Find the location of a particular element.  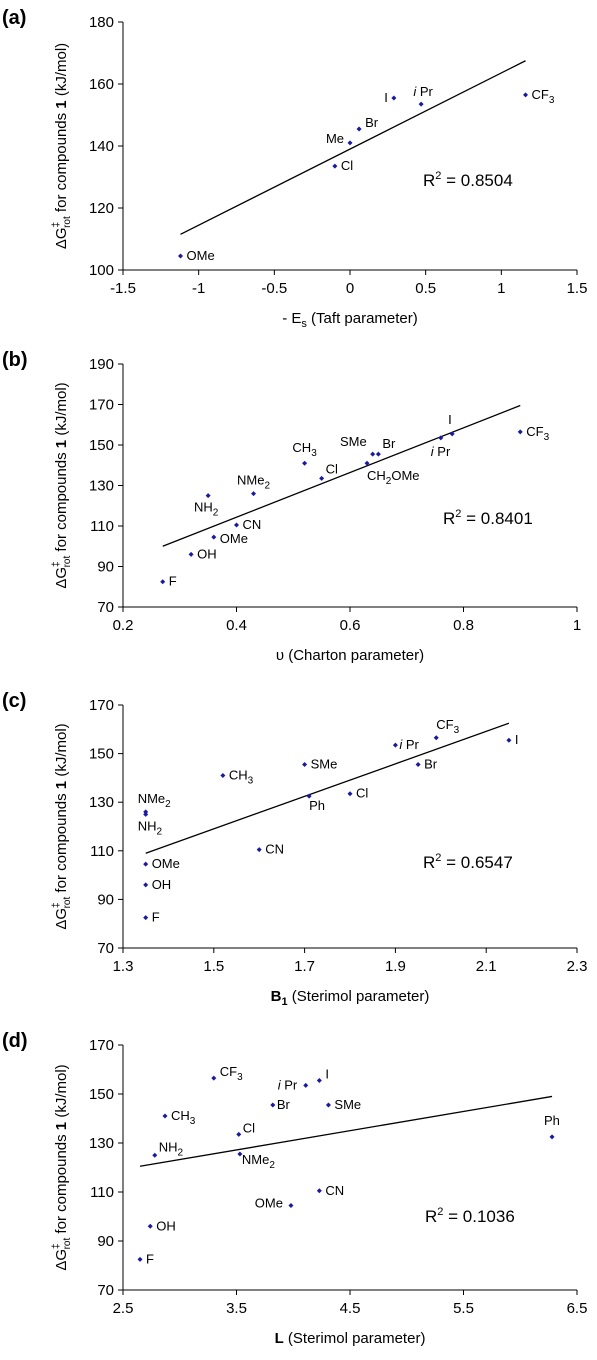

y-tick-label: 180 is located at coordinates (101, 22).